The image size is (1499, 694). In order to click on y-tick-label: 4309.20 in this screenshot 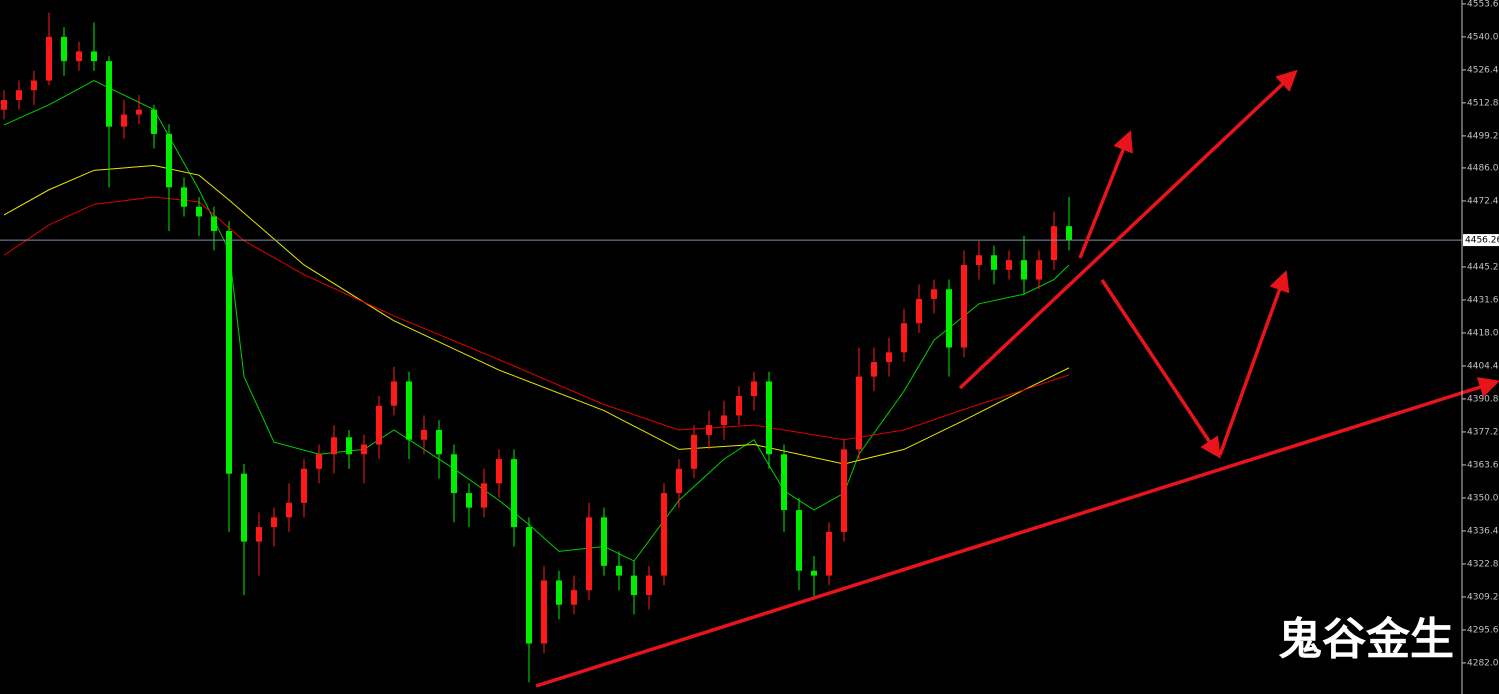, I will do `click(1483, 597)`.